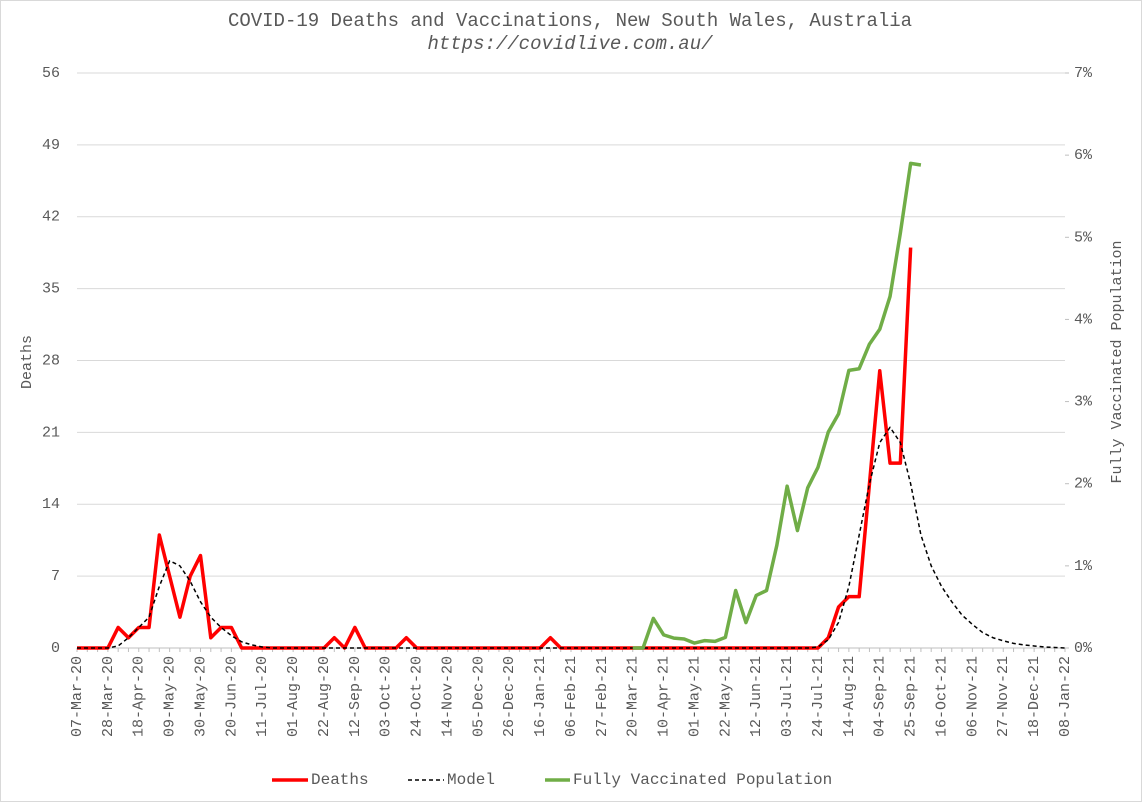 Image resolution: width=1142 pixels, height=802 pixels. Describe the element at coordinates (602, 696) in the screenshot. I see `x-tick-label: 27-Feb-21` at that location.